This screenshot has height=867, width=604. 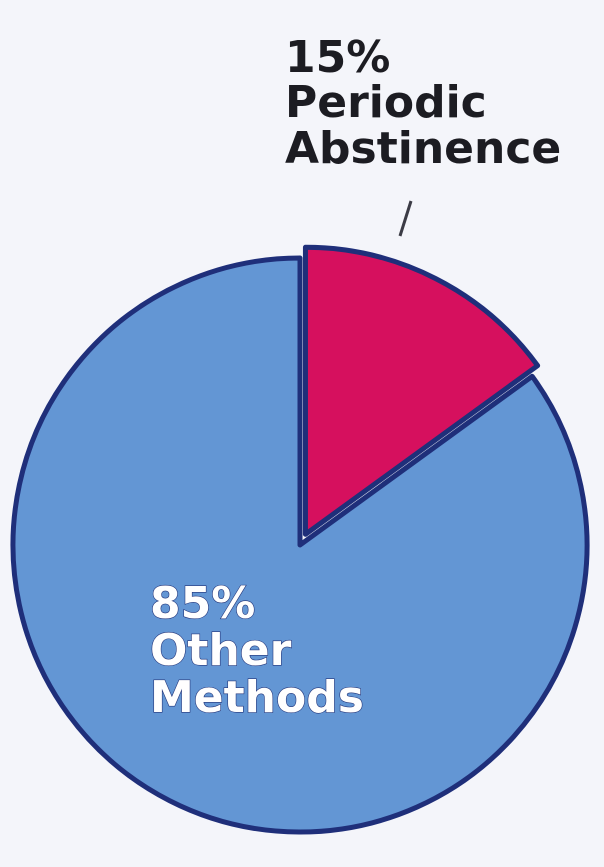 I want to click on slice-label-periodic-percent: 15%, so click(x=337, y=57).